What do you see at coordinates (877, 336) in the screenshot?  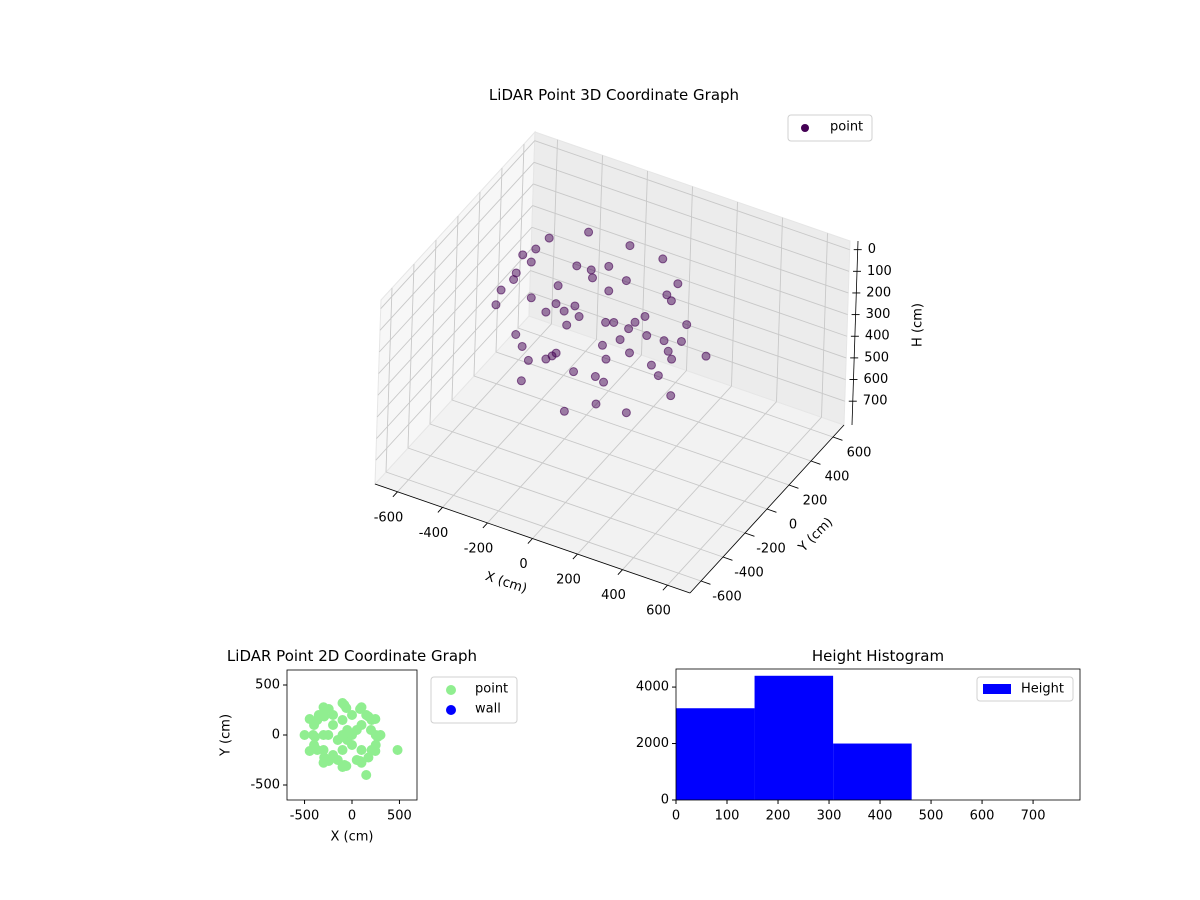 I see `z-tick-label: 400` at bounding box center [877, 336].